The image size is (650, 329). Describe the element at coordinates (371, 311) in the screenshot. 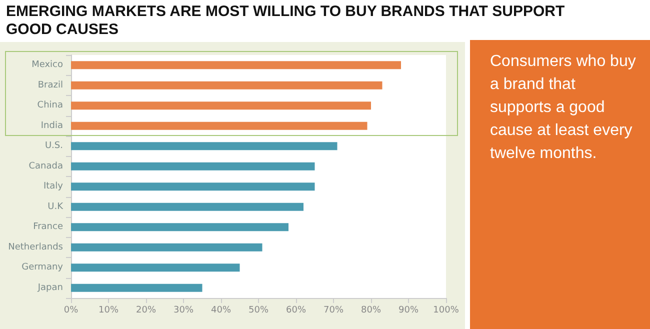

I see `x-tick-label: 80%` at that location.